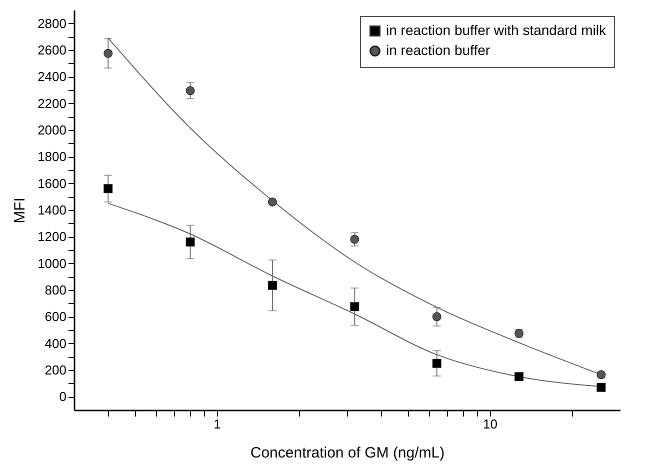 This screenshot has height=470, width=653. What do you see at coordinates (52, 103) in the screenshot?
I see `y-tick-label: 2200` at bounding box center [52, 103].